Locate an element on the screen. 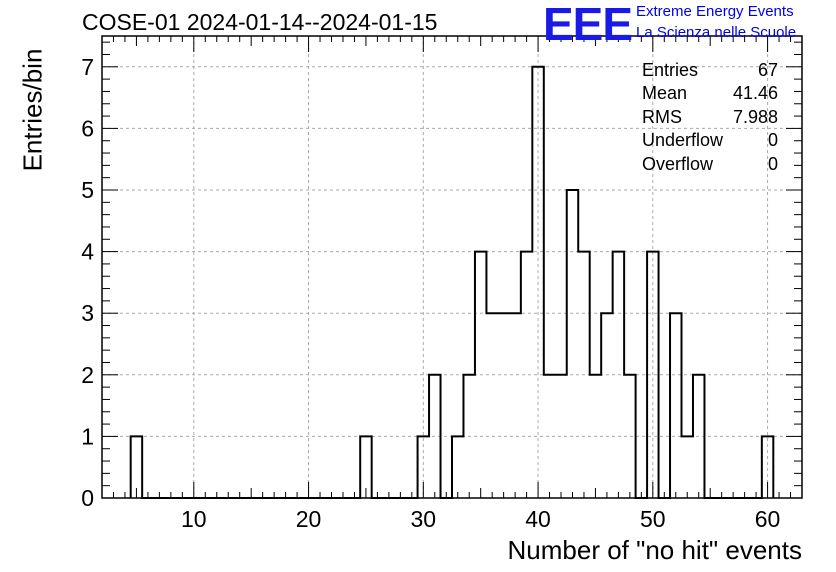 This screenshot has width=836, height=572. stats-label: RMS is located at coordinates (662, 116).